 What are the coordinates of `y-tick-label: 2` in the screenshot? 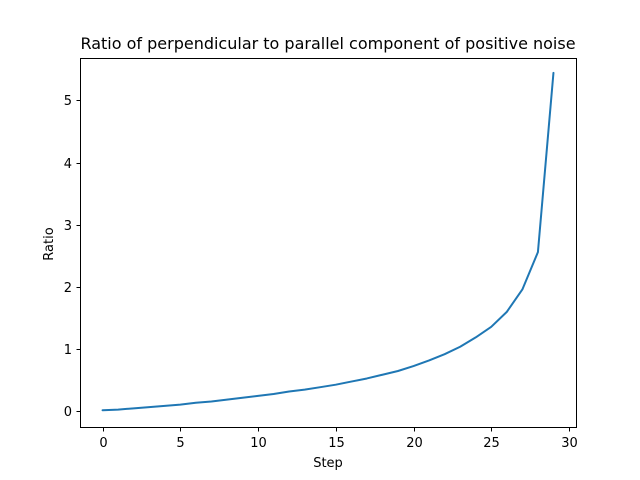 It's located at (68, 288).